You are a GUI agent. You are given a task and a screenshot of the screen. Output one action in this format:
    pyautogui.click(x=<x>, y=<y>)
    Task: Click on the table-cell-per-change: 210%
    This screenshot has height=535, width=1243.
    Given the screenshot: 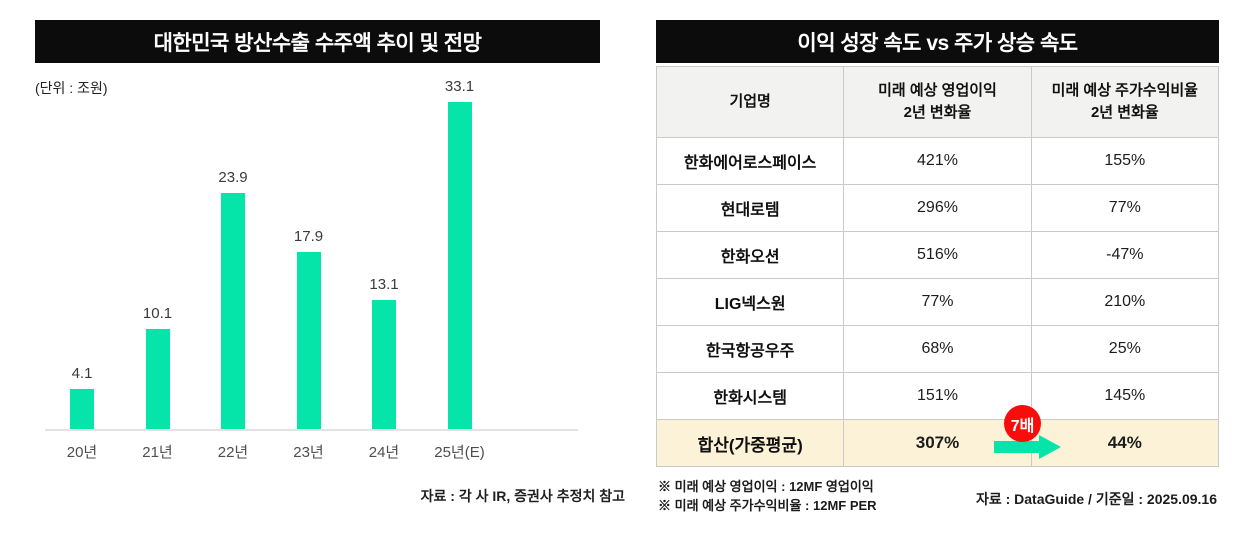 What is the action you would take?
    pyautogui.click(x=1125, y=302)
    